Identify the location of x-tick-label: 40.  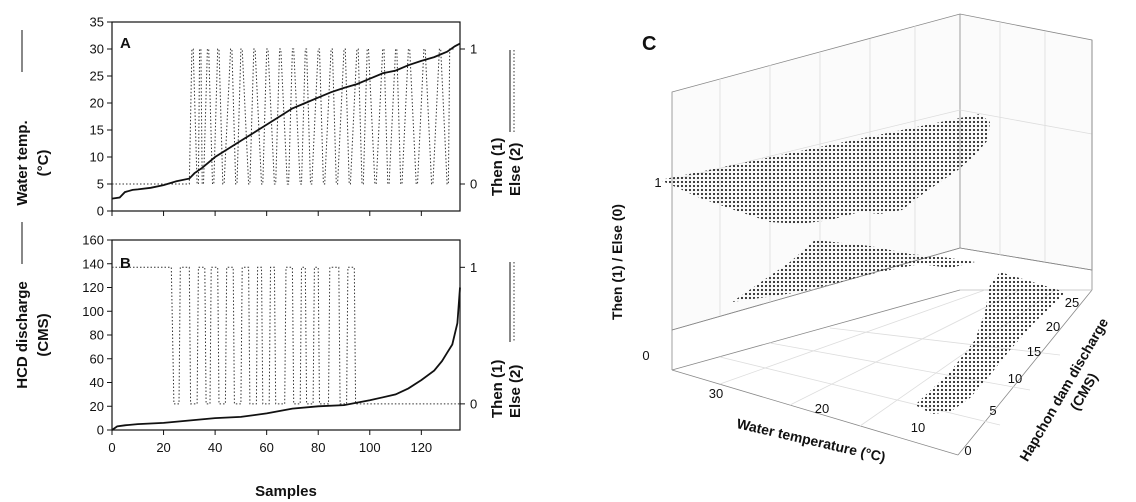
(215, 447).